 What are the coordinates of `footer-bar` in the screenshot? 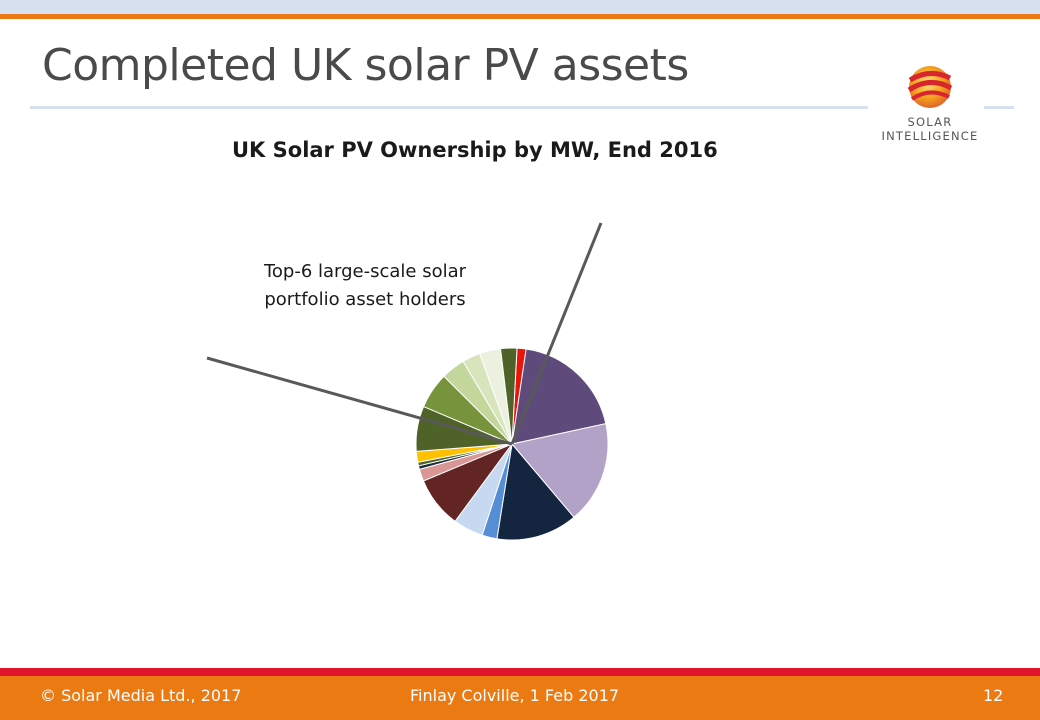 It's located at (520, 698).